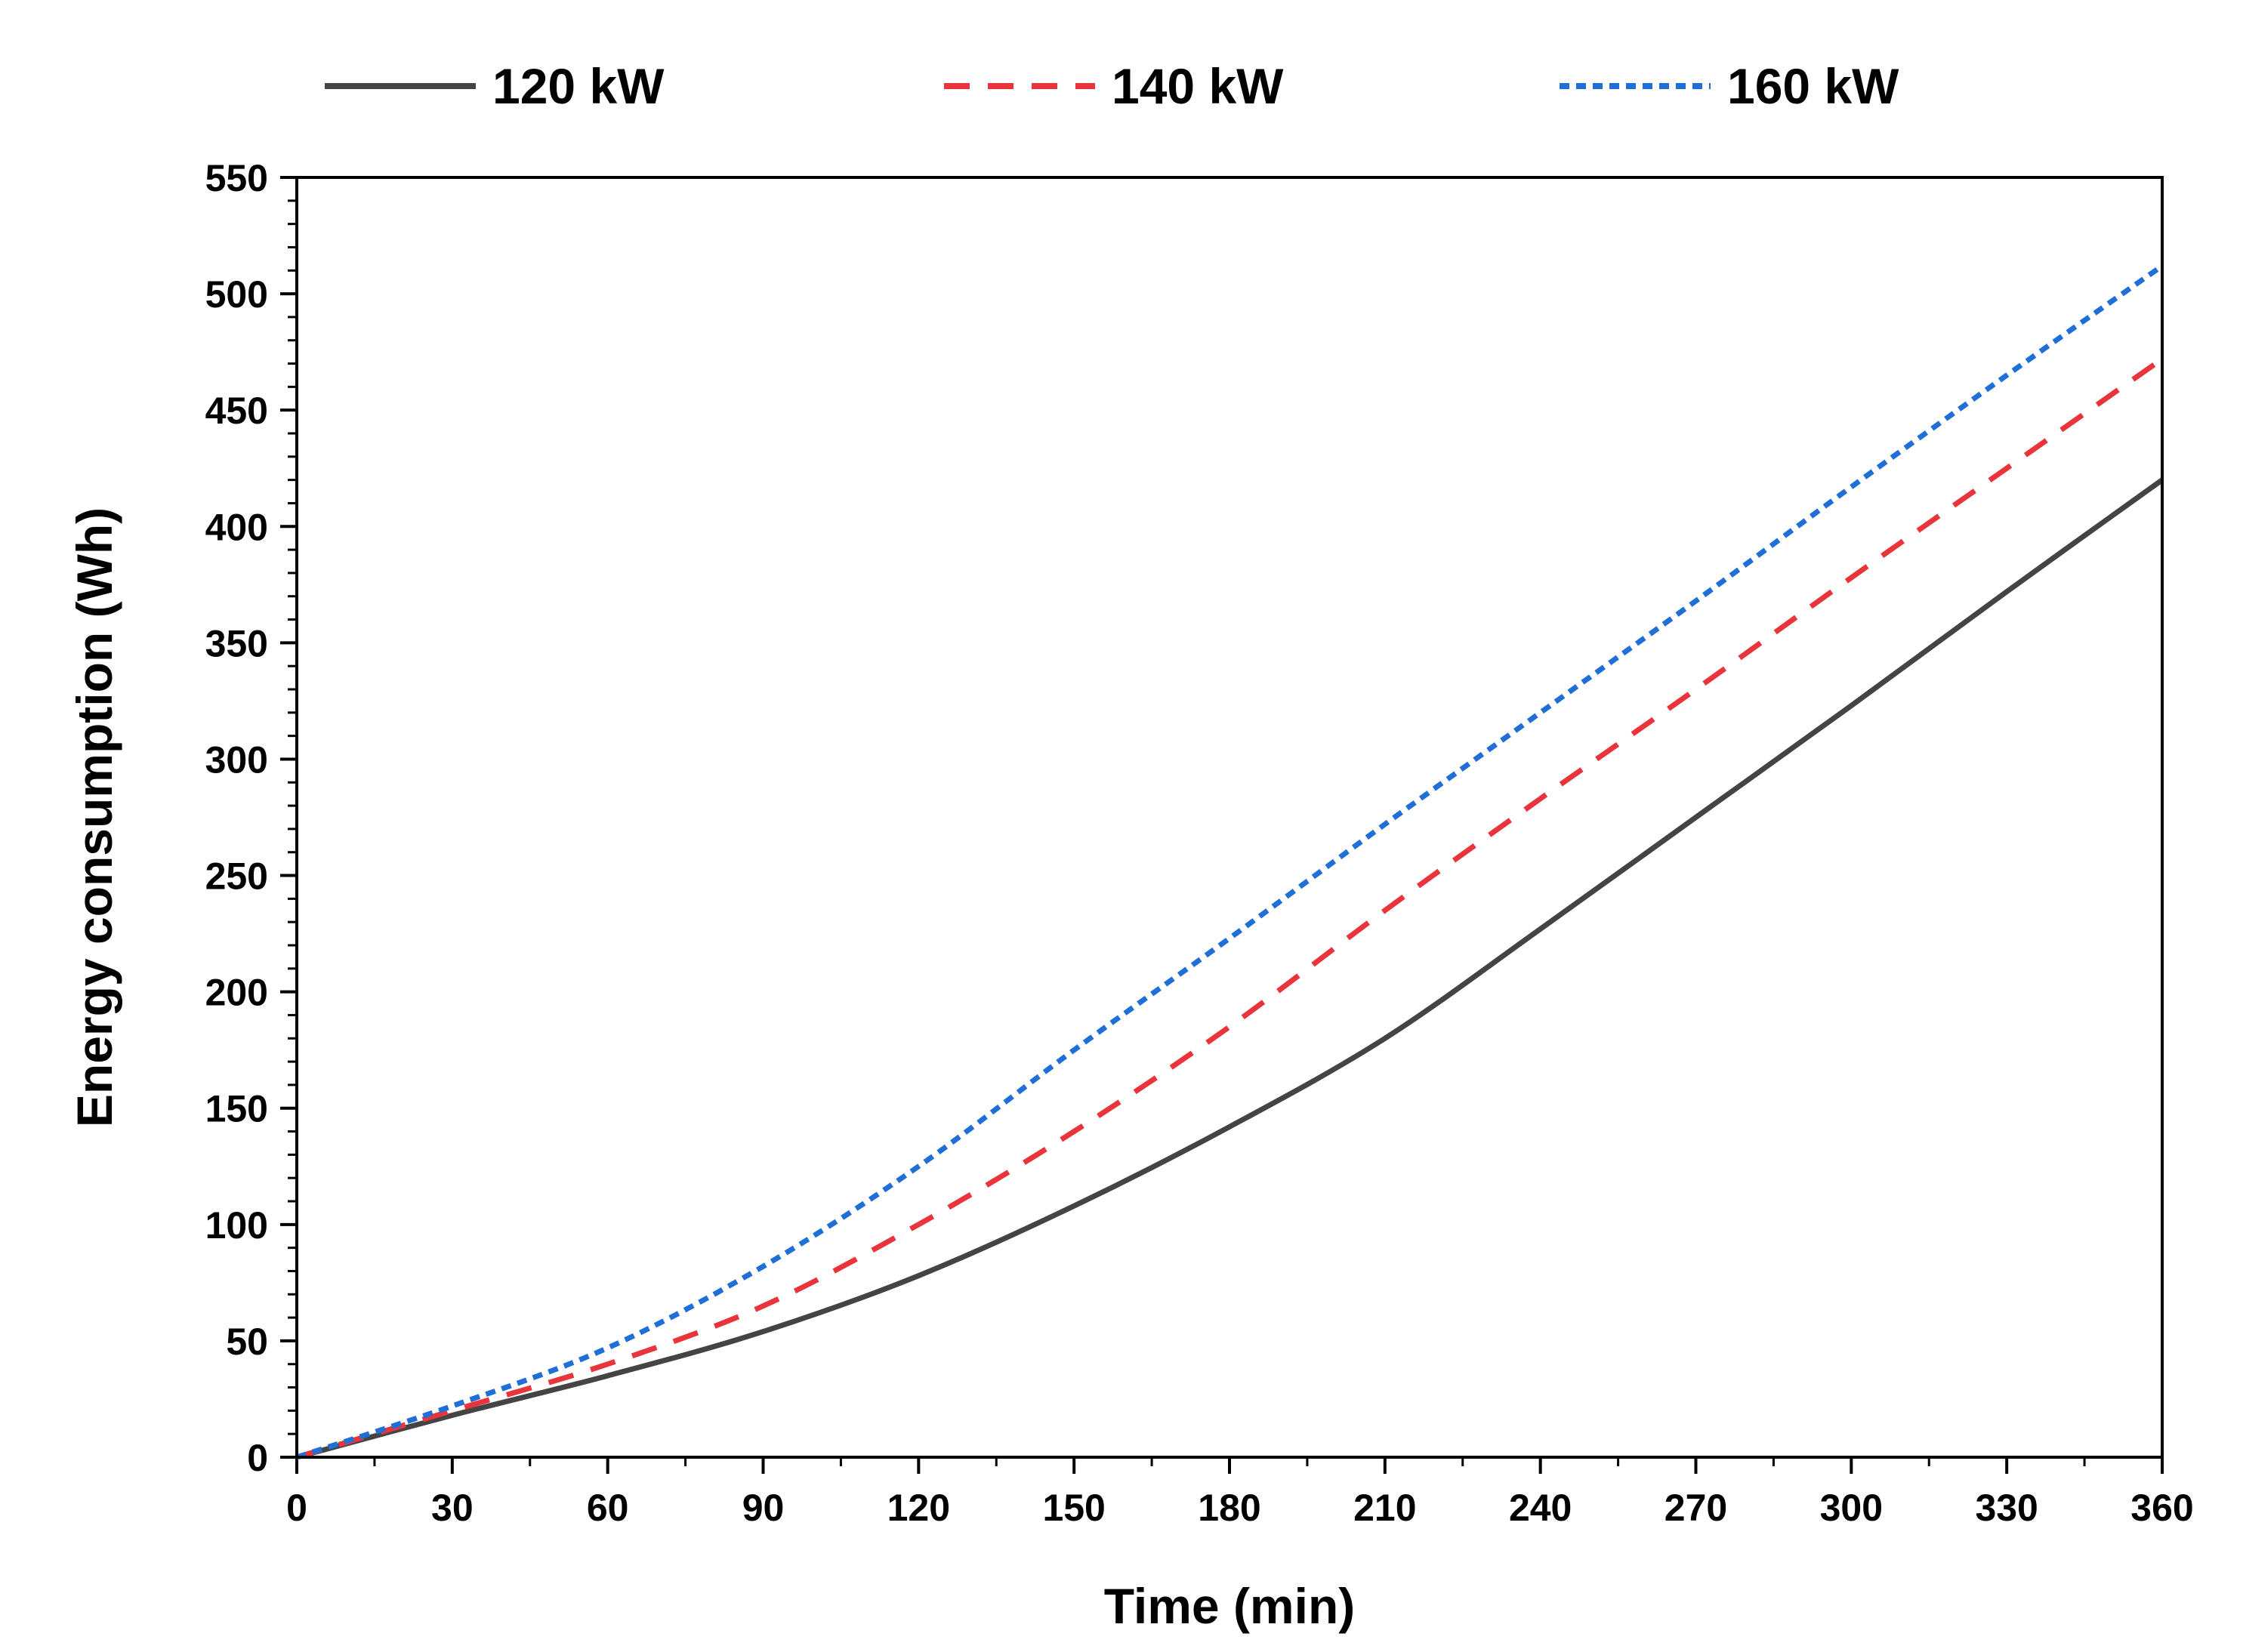 The image size is (2243, 1652). What do you see at coordinates (257, 1458) in the screenshot?
I see `y-tick-label: 0` at bounding box center [257, 1458].